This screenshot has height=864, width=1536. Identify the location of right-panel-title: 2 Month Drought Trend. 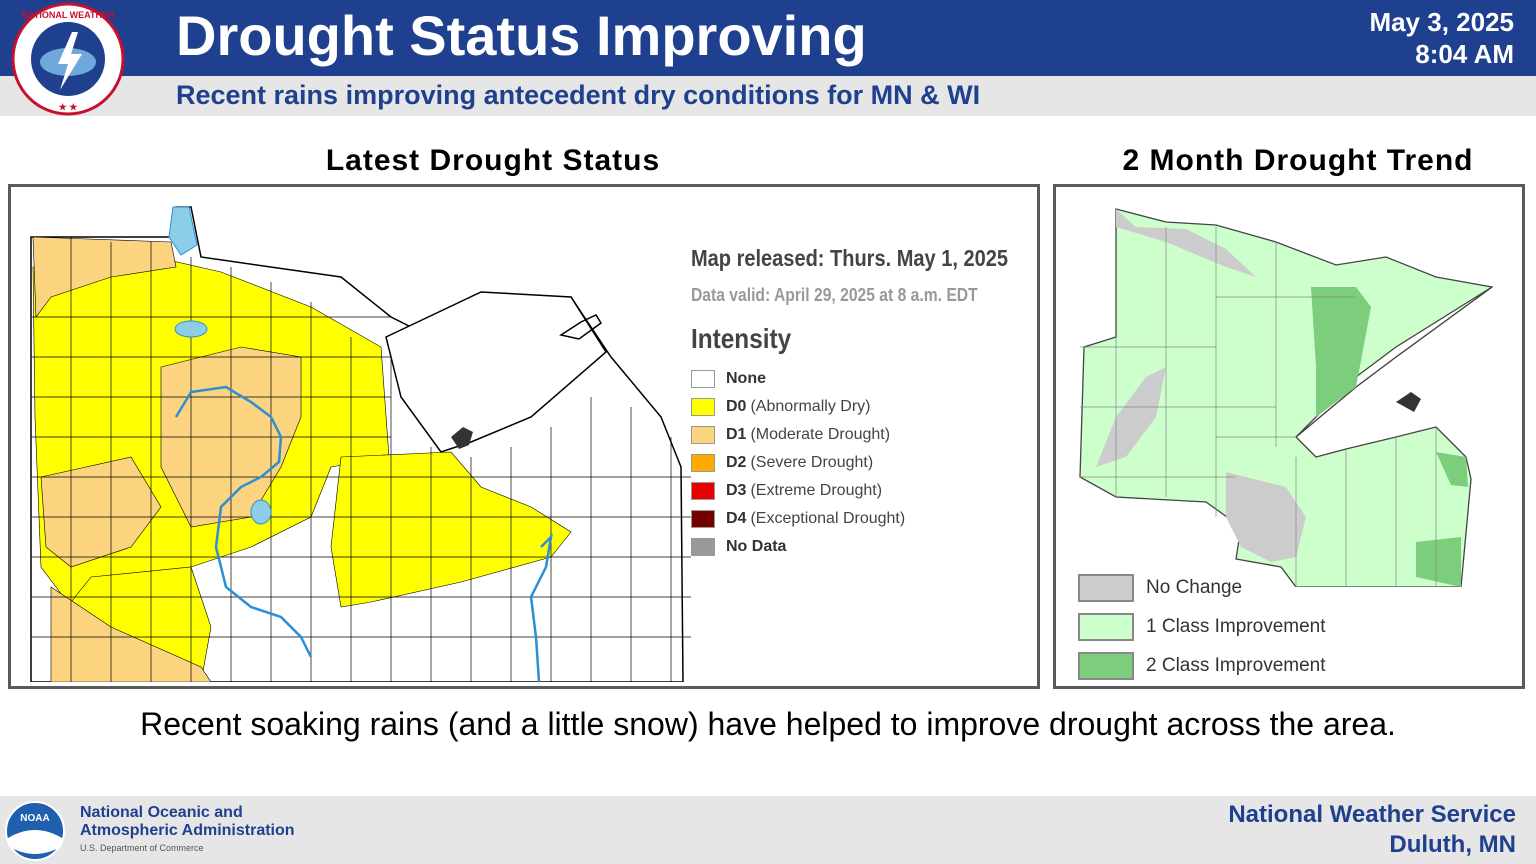
(1298, 160).